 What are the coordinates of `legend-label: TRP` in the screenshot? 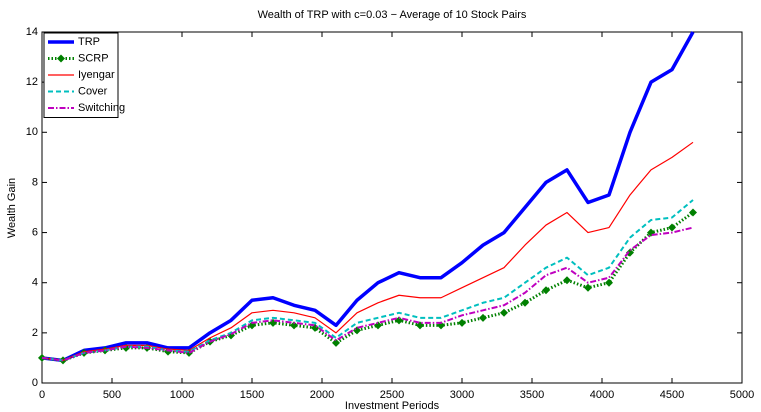 It's located at (89, 42).